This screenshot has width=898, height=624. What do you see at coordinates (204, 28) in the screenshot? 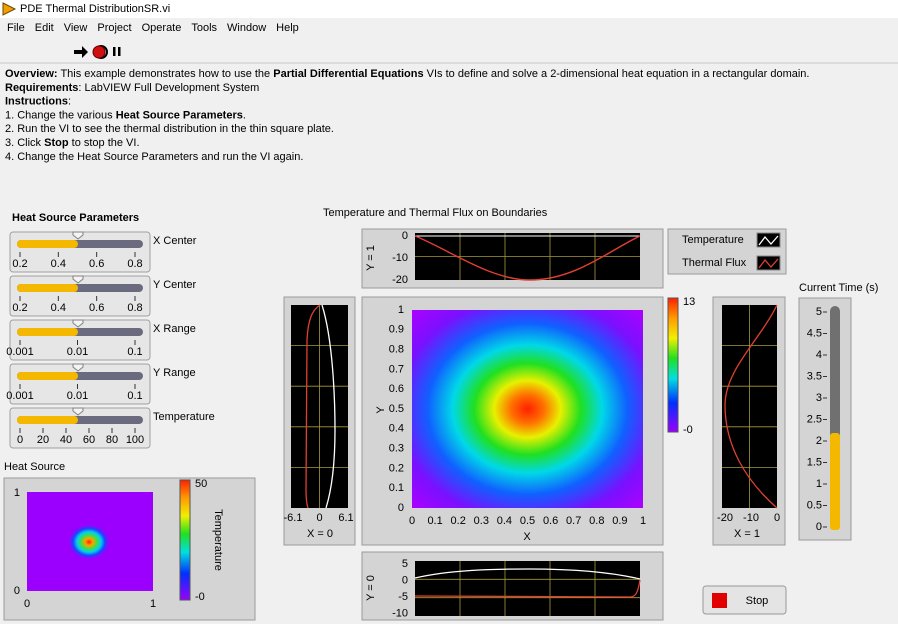
I see `menu-item: Tools` at bounding box center [204, 28].